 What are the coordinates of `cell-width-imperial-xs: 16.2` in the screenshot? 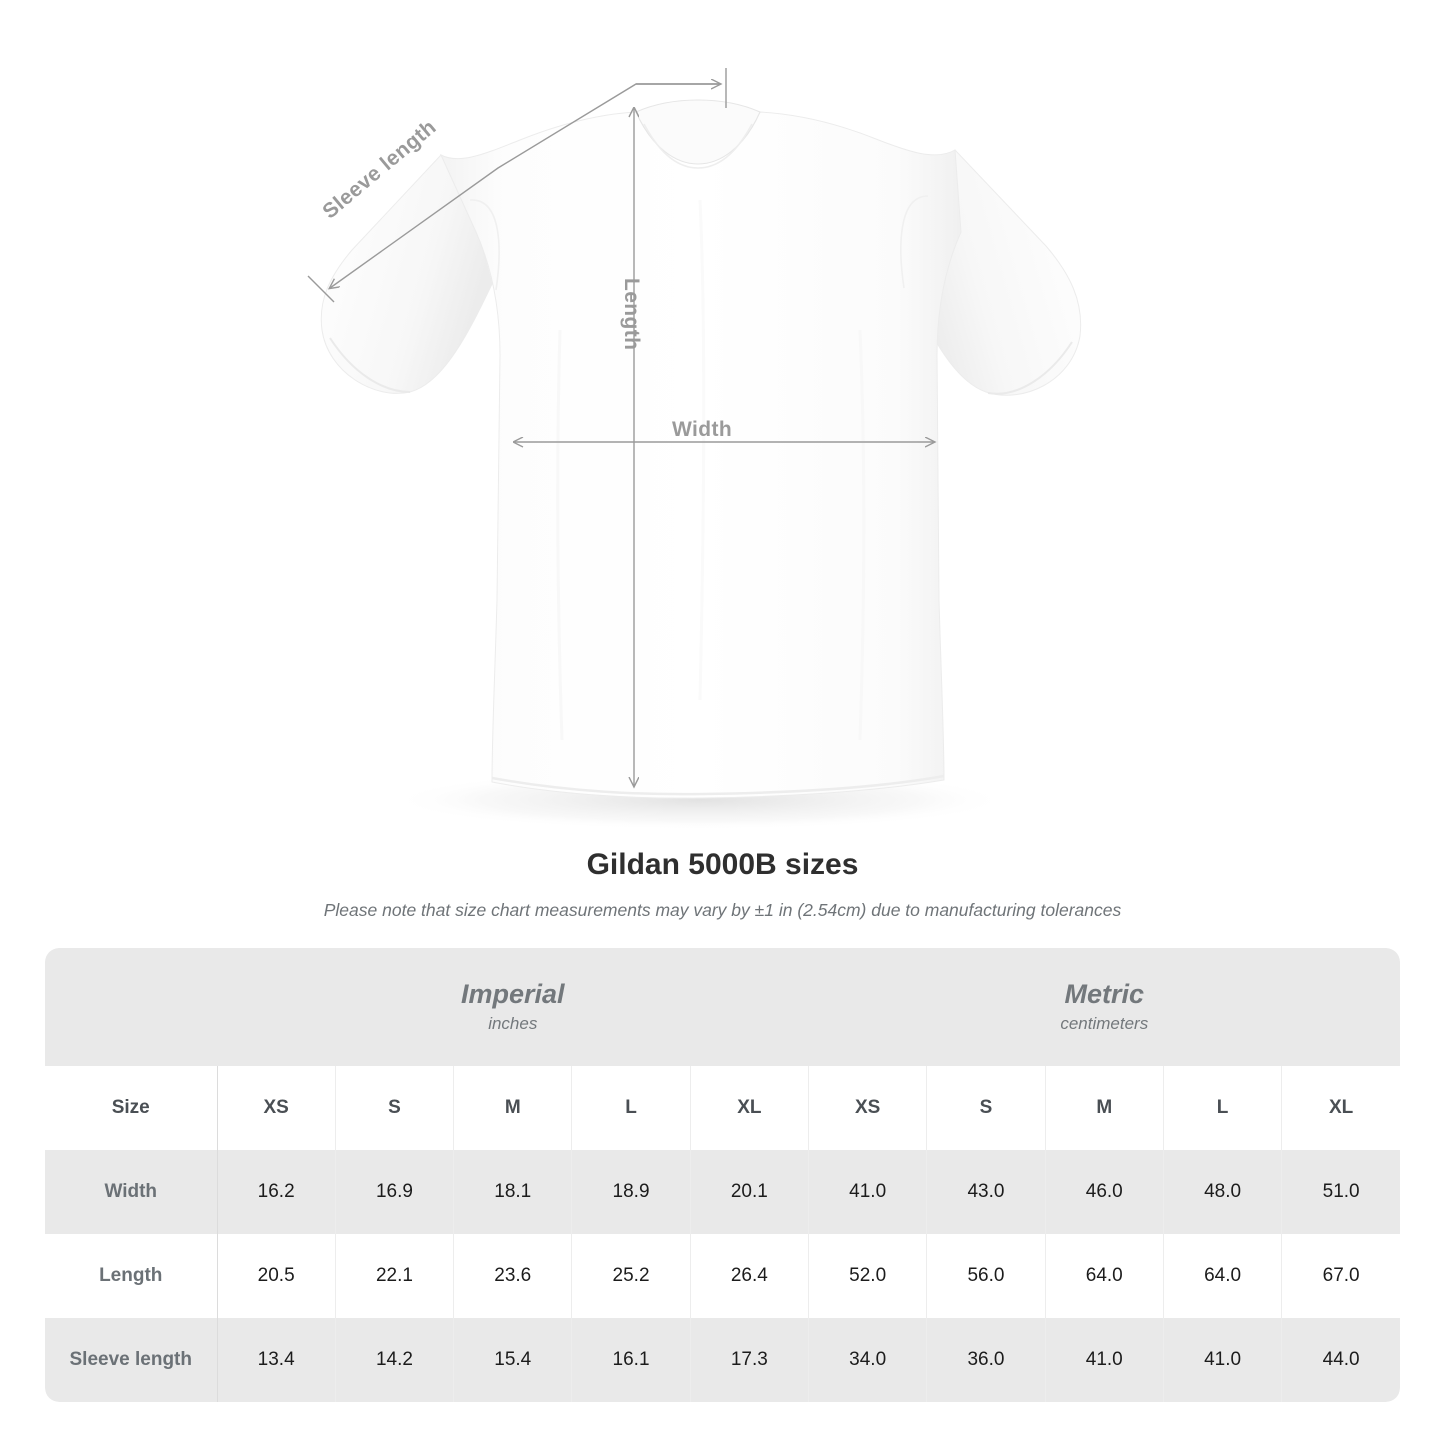 It's located at (276, 1192).